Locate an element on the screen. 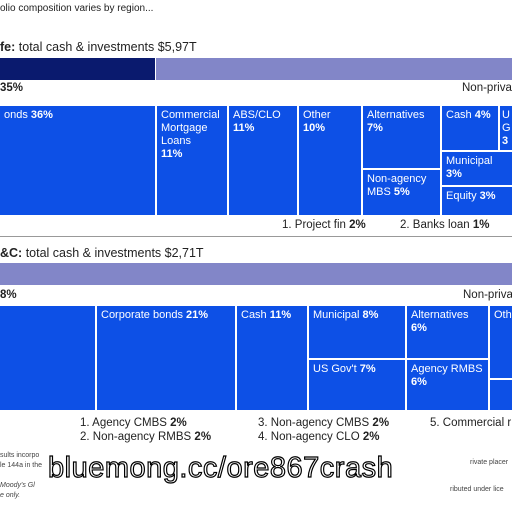  label: Agency RMBS is located at coordinates (447, 369).